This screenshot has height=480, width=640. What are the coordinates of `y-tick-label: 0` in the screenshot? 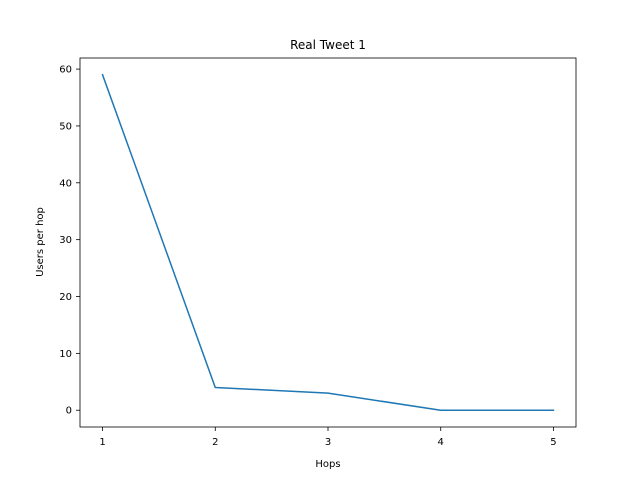 It's located at (69, 411).